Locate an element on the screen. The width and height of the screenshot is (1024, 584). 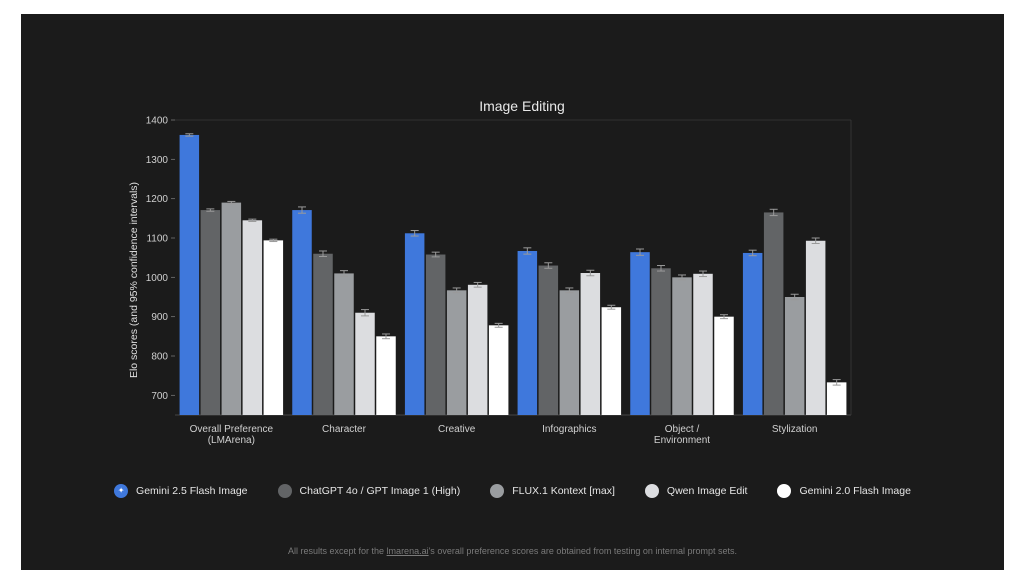
y-tick-label: 900 is located at coordinates (159, 317).